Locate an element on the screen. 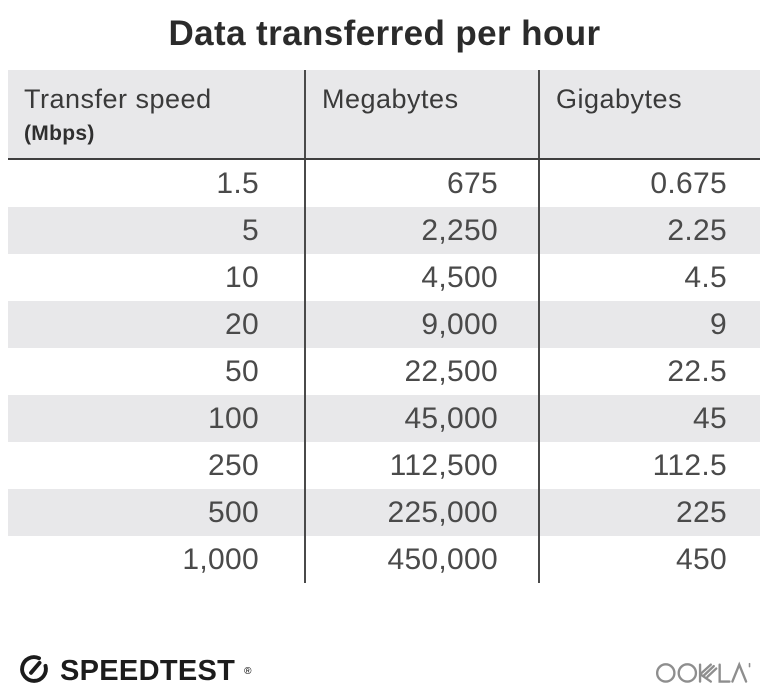 The image size is (769, 698). column-header-label: Transfer speed is located at coordinates (118, 99).